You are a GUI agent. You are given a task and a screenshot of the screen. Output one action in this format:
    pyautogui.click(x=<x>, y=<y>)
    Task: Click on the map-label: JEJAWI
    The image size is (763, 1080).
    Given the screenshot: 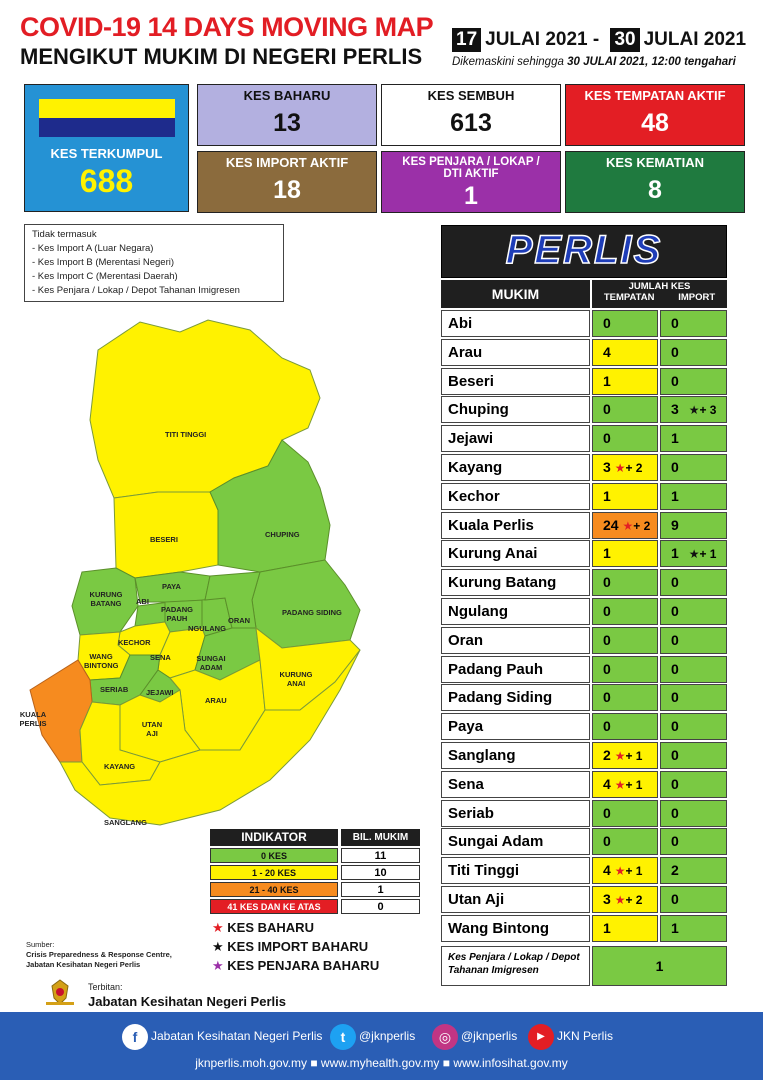 What is the action you would take?
    pyautogui.click(x=160, y=692)
    